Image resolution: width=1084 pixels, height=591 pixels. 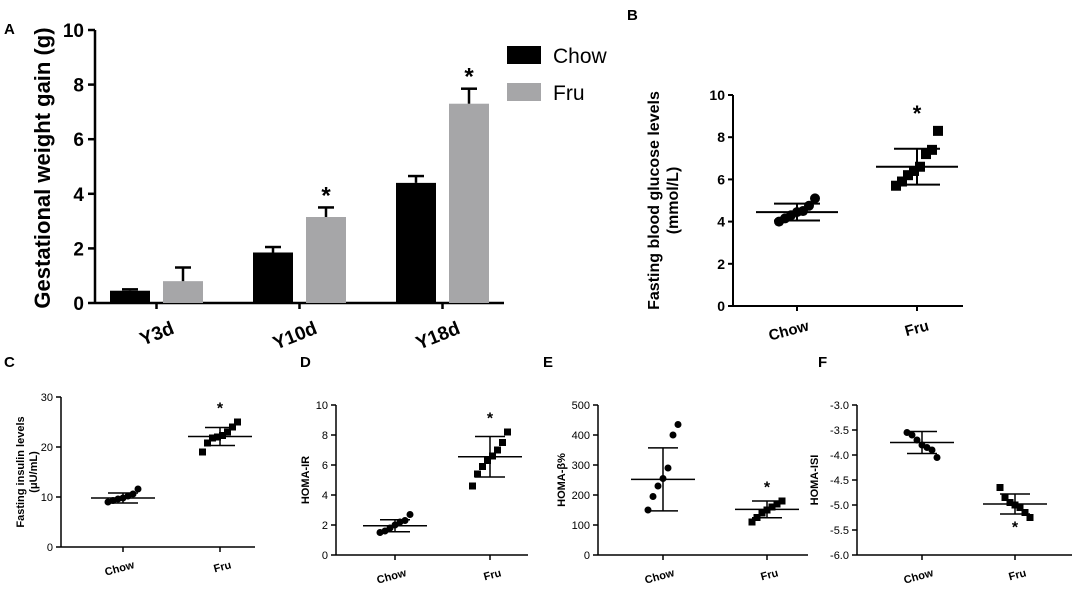 I want to click on y-tick-label-d: 2, so click(x=325, y=526).